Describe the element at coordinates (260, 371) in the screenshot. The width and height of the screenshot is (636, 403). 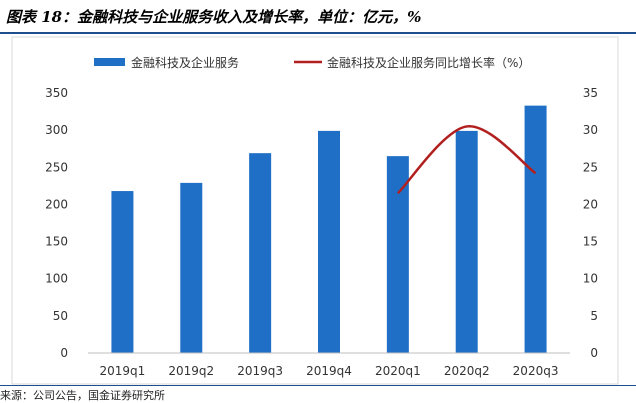
I see `x-tick-label: 2019q3` at that location.